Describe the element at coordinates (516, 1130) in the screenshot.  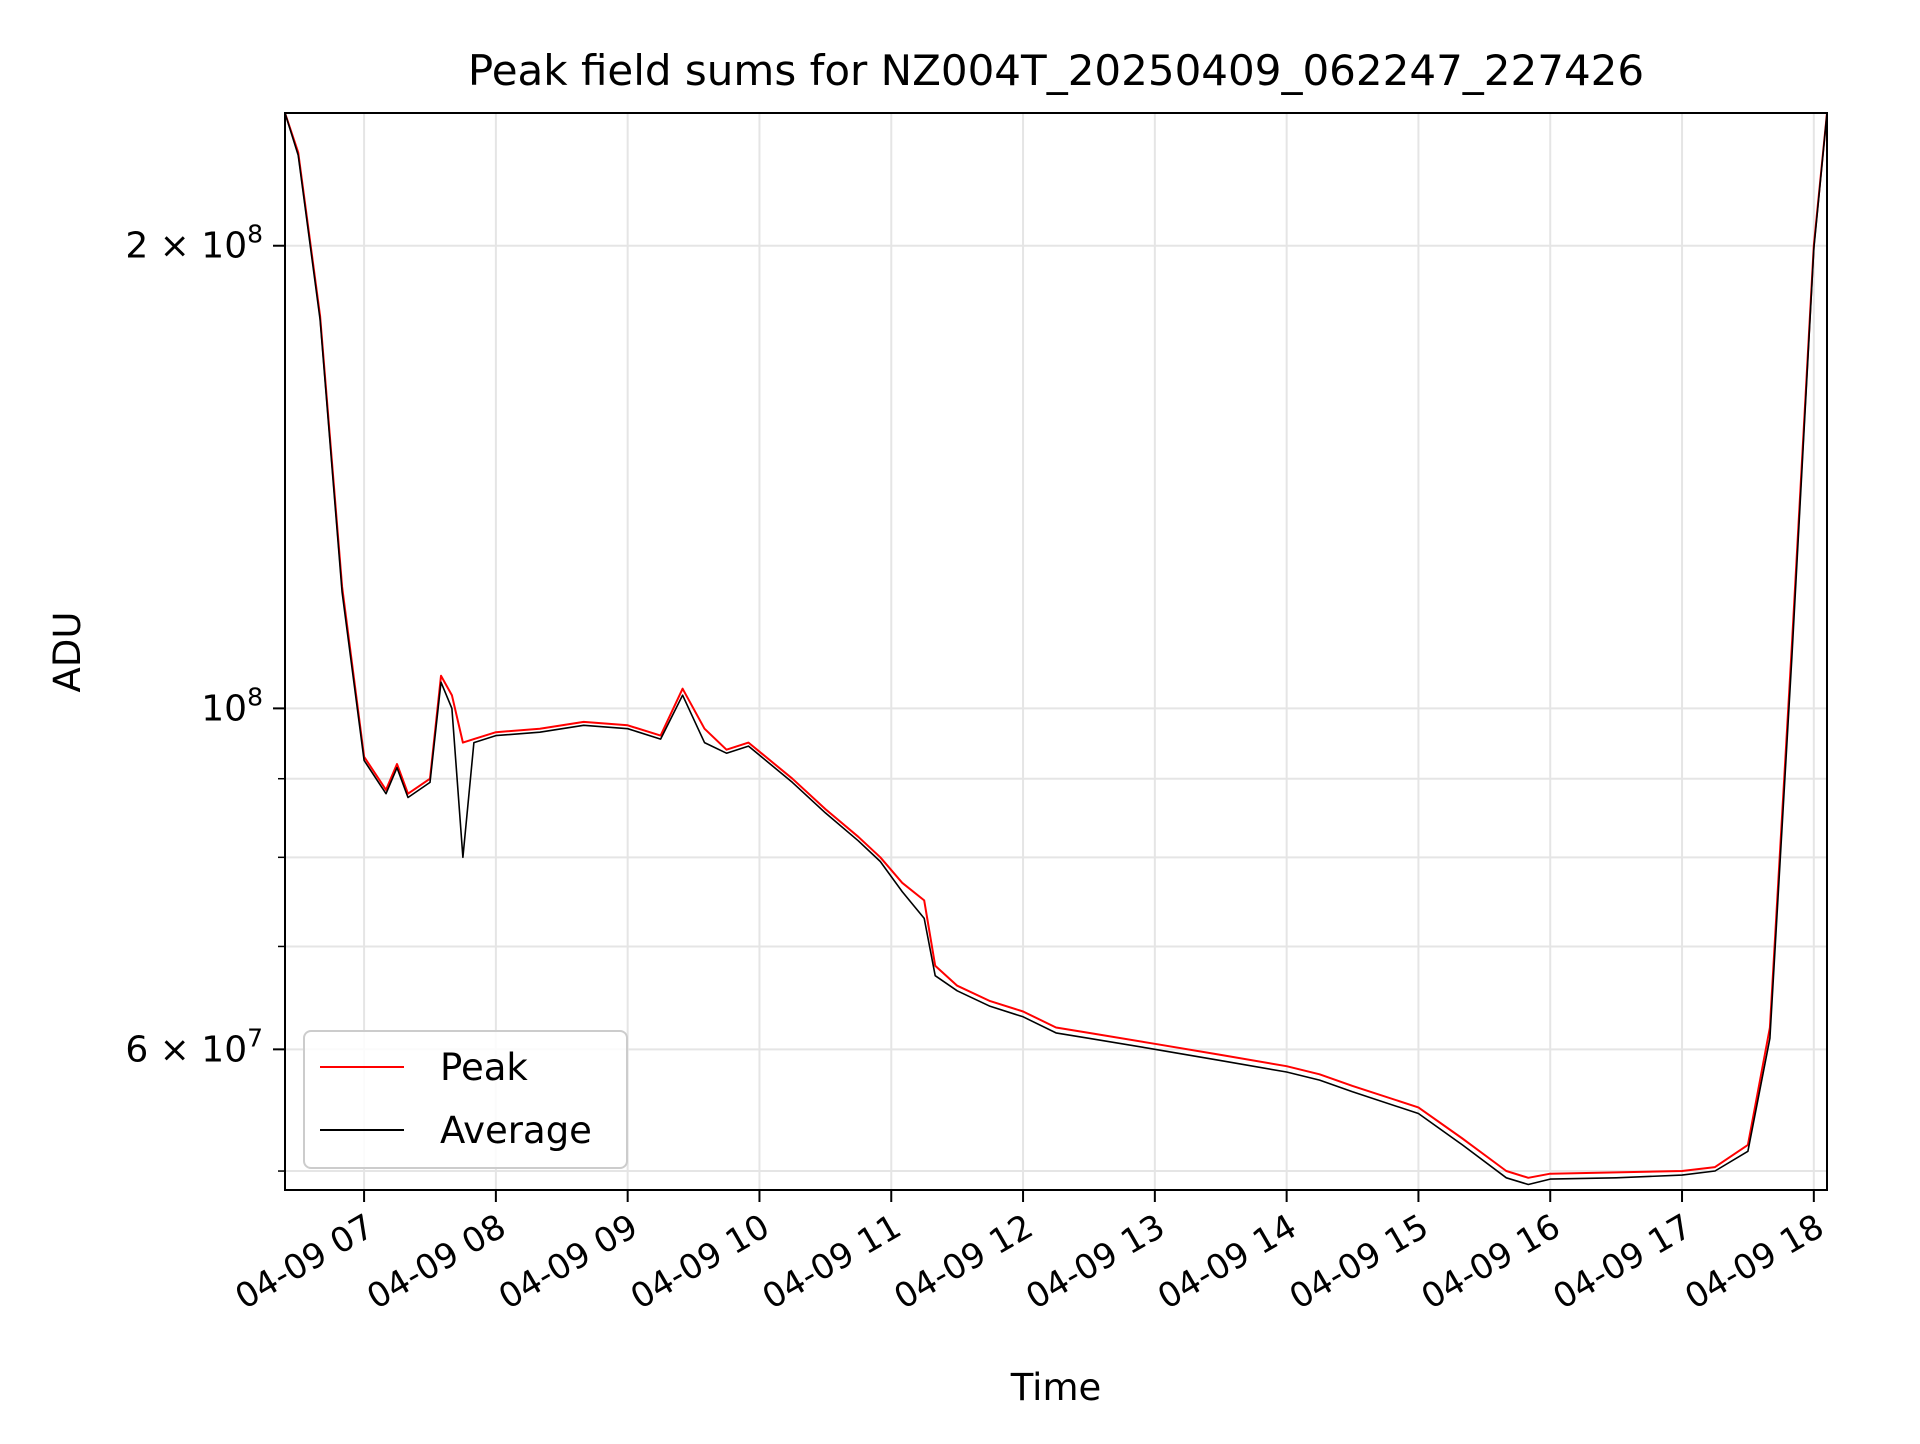
I see `legend-label-average: Average` at that location.